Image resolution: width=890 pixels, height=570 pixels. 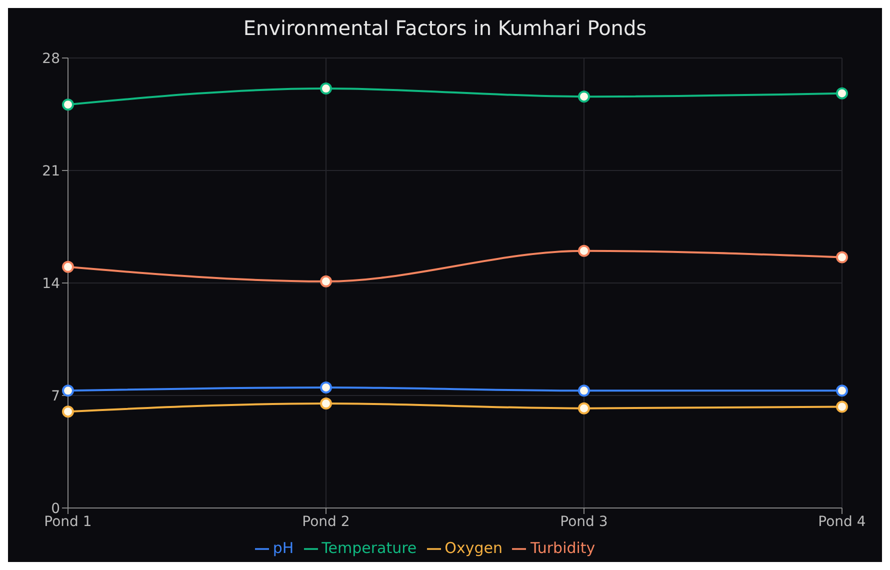 What do you see at coordinates (283, 548) in the screenshot?
I see `legend-label: pH` at bounding box center [283, 548].